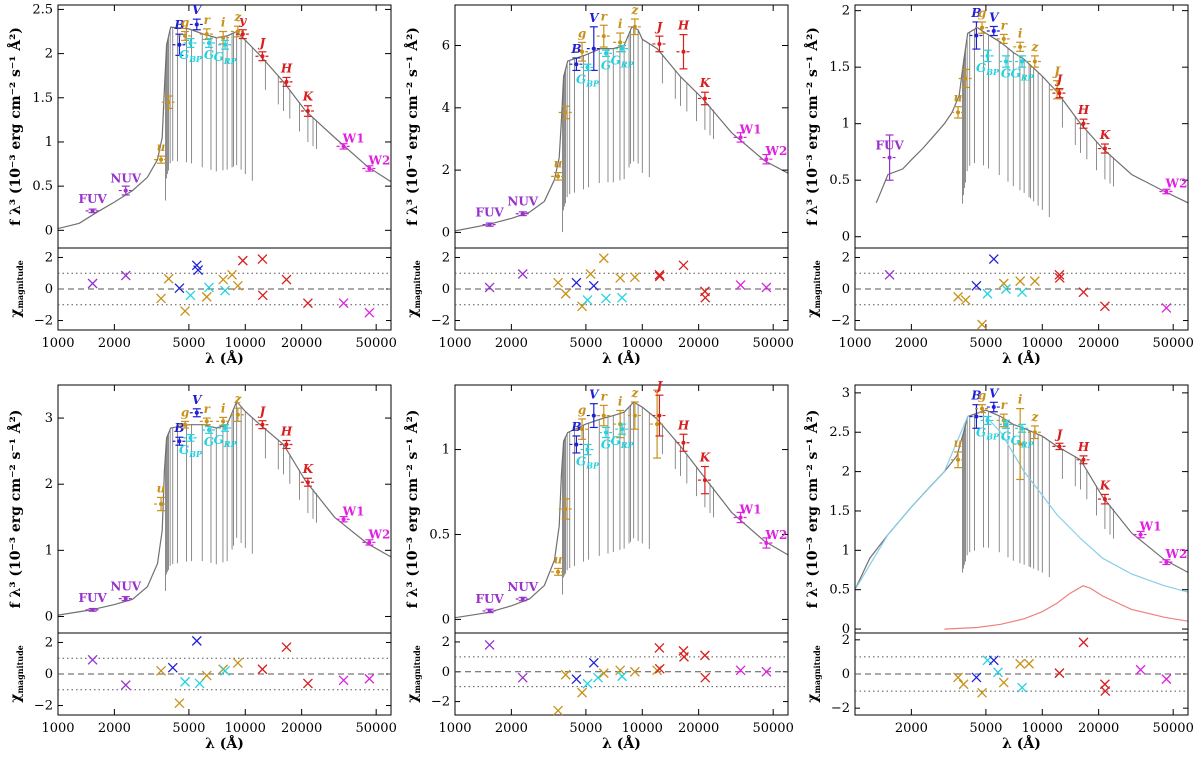  Describe the element at coordinates (813, 289) in the screenshot. I see `chi-axis-label: χmagnitude` at that location.